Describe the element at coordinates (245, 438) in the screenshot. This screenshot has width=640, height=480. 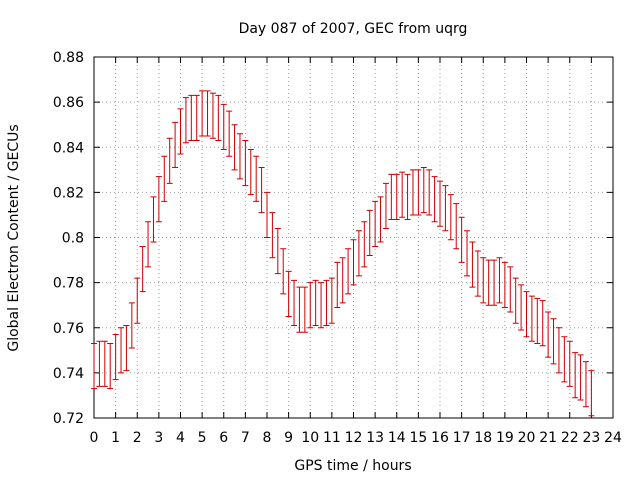
I see `x-tick-label: 7` at that location.